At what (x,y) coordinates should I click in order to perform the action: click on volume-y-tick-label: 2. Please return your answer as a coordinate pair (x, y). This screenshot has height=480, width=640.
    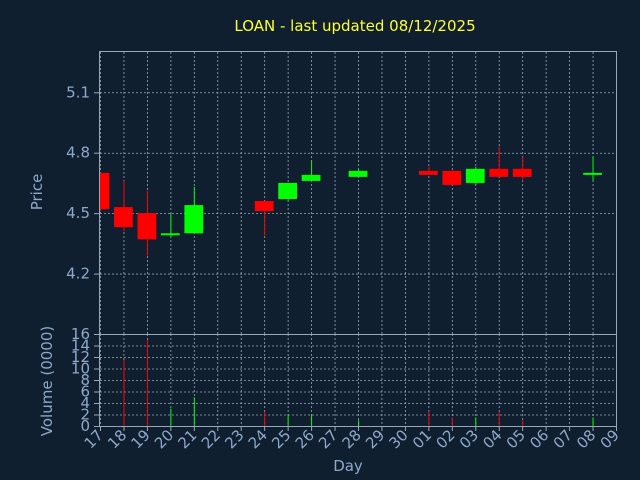
    Looking at the image, I should click on (85, 415).